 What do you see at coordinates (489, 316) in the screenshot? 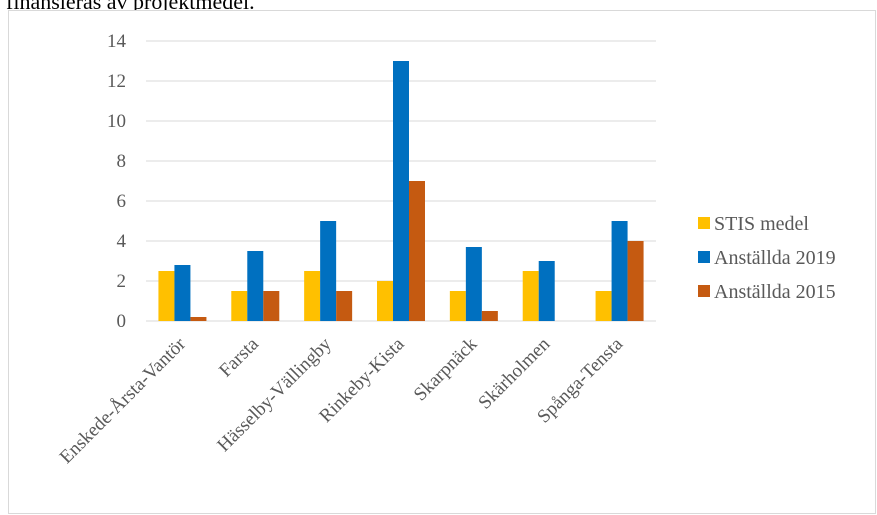
I see `bar-anstallda-2015-skarpnack` at bounding box center [489, 316].